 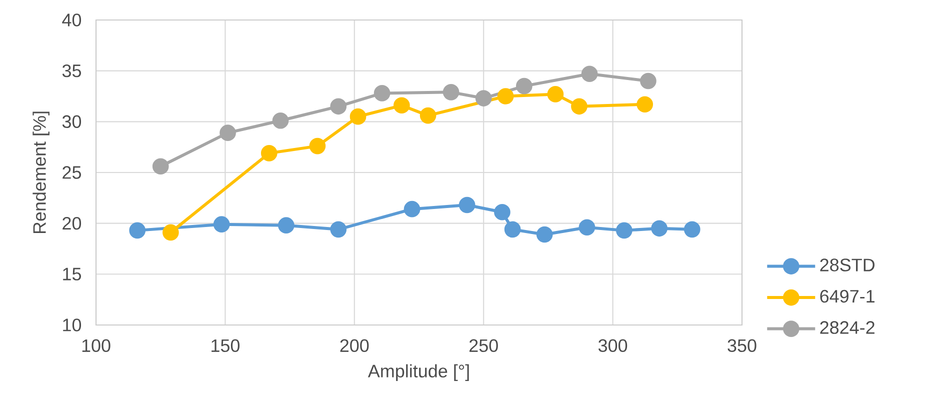 I want to click on y-tick-label: 25, so click(x=71, y=172).